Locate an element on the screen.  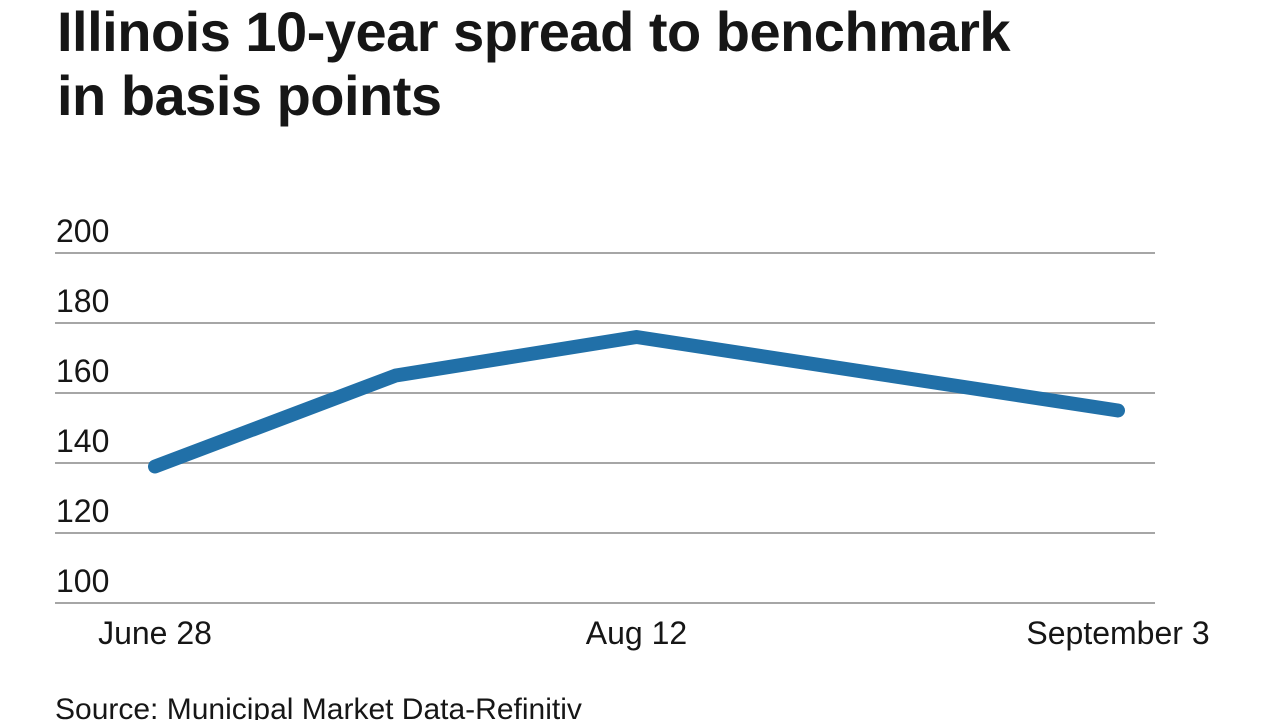
y-tick-label: 200 is located at coordinates (83, 231).